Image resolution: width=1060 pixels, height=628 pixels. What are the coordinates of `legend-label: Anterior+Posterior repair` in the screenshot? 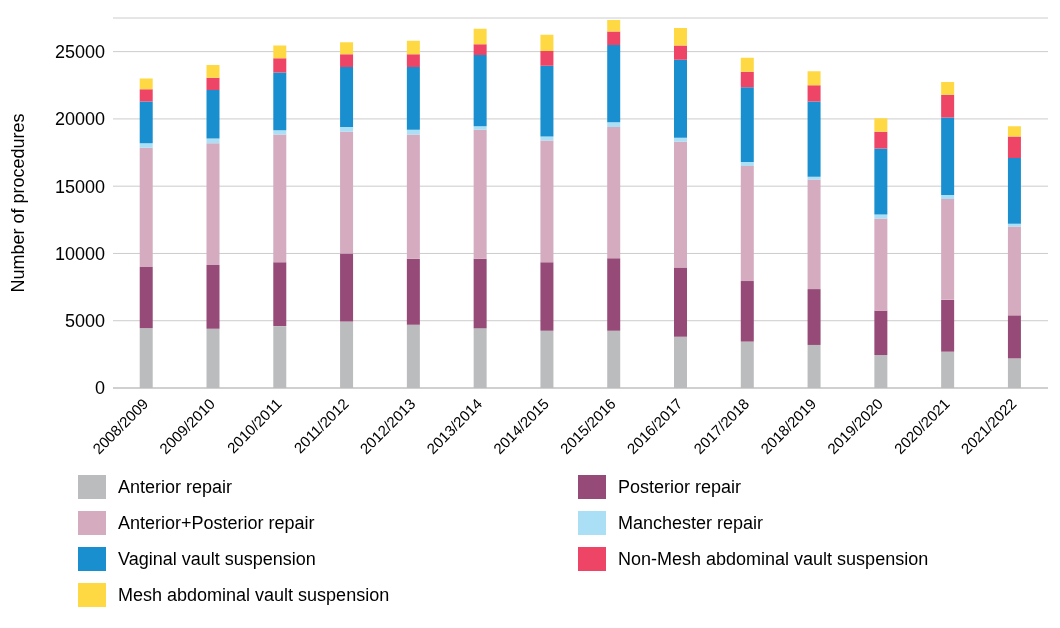 It's located at (216, 523).